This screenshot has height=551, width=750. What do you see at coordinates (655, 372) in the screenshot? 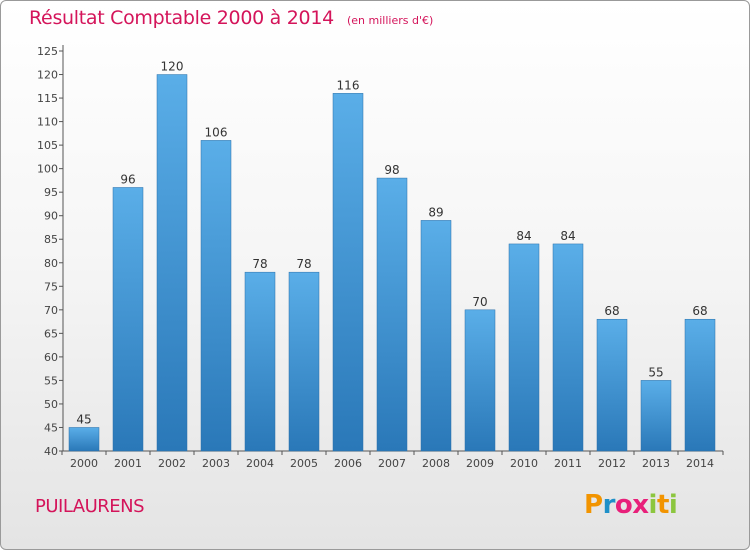
I see `data-label-2013: 55` at bounding box center [655, 372].